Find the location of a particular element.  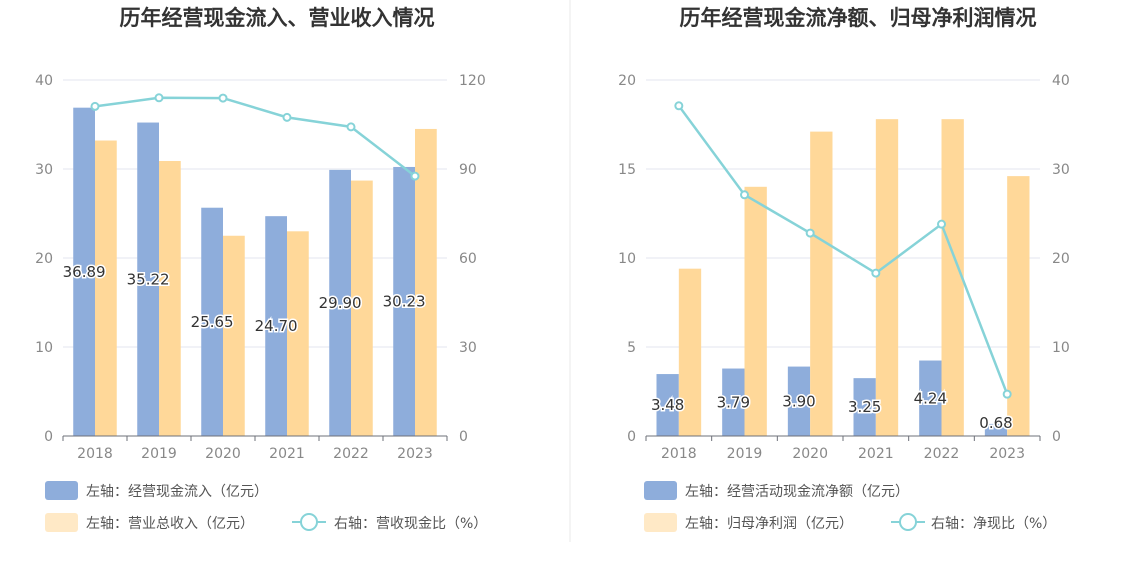

right-left-axis-tick: 10 is located at coordinates (627, 259).